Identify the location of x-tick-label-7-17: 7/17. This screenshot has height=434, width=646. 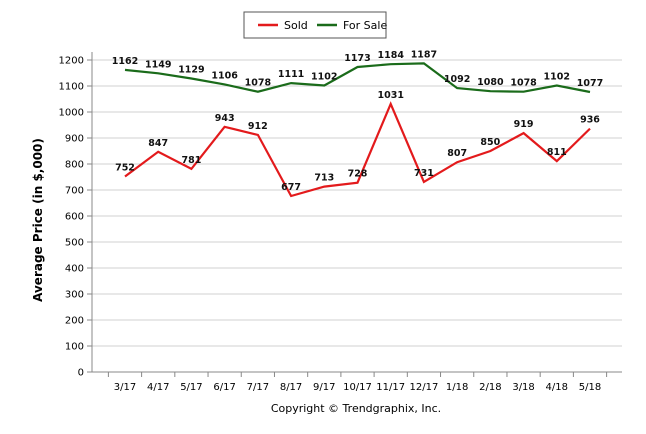
(258, 387).